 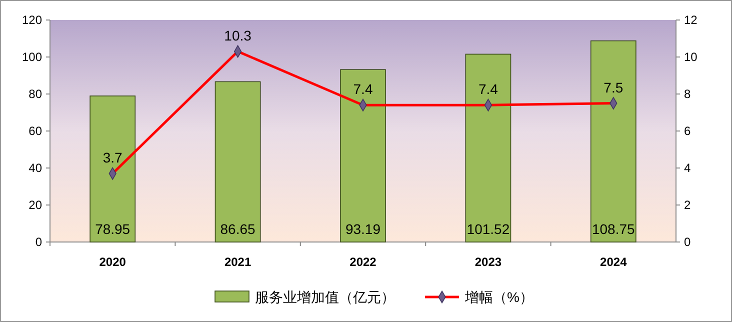 What do you see at coordinates (35, 168) in the screenshot?
I see `y-tick-label: 40` at bounding box center [35, 168].